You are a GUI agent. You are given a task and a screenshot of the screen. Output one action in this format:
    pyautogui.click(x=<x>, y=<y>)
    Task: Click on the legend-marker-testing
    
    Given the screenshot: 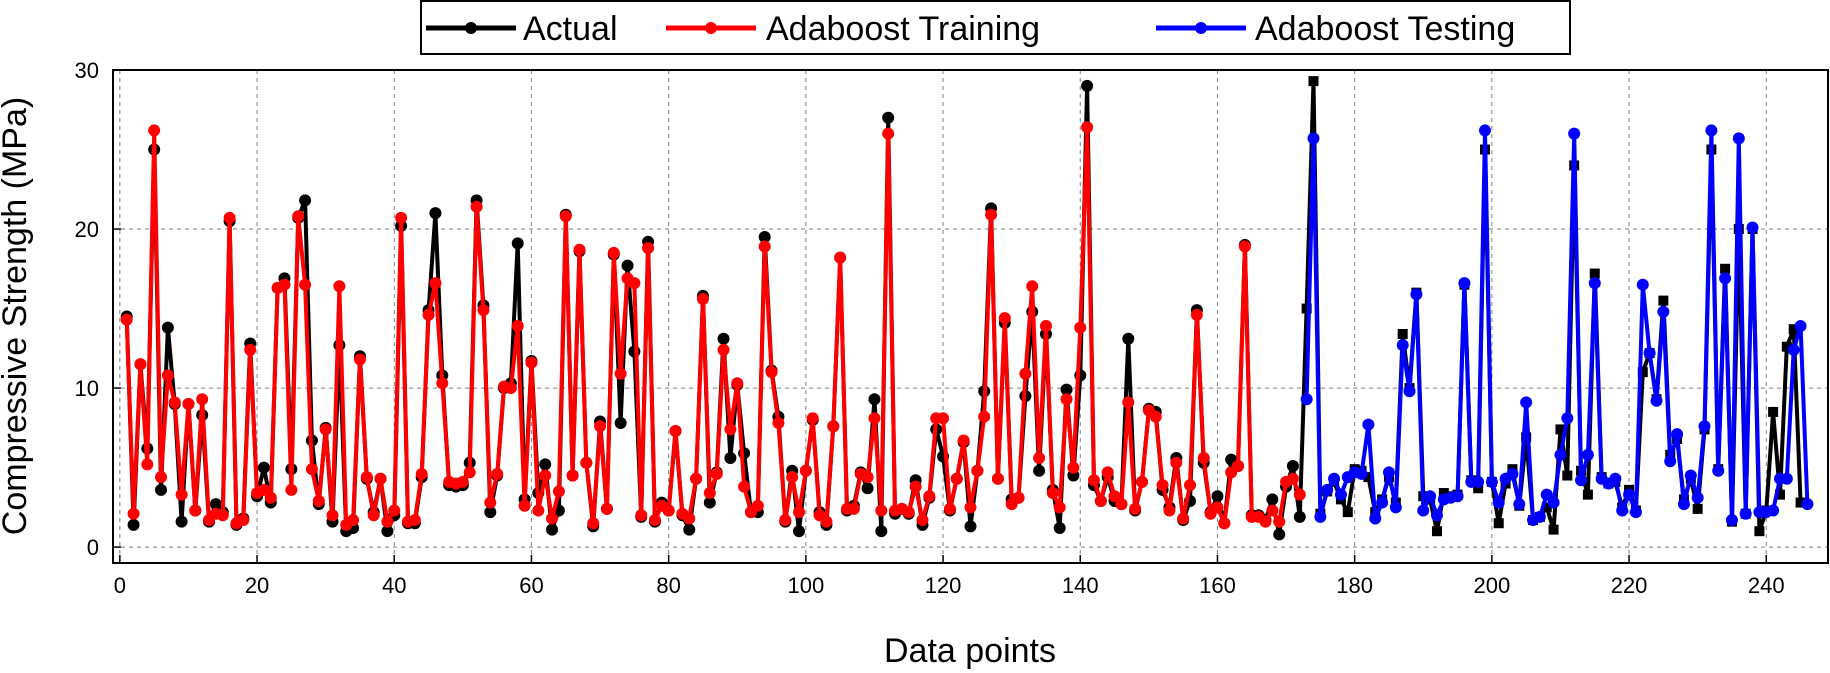 What is the action you would take?
    pyautogui.click(x=1201, y=28)
    